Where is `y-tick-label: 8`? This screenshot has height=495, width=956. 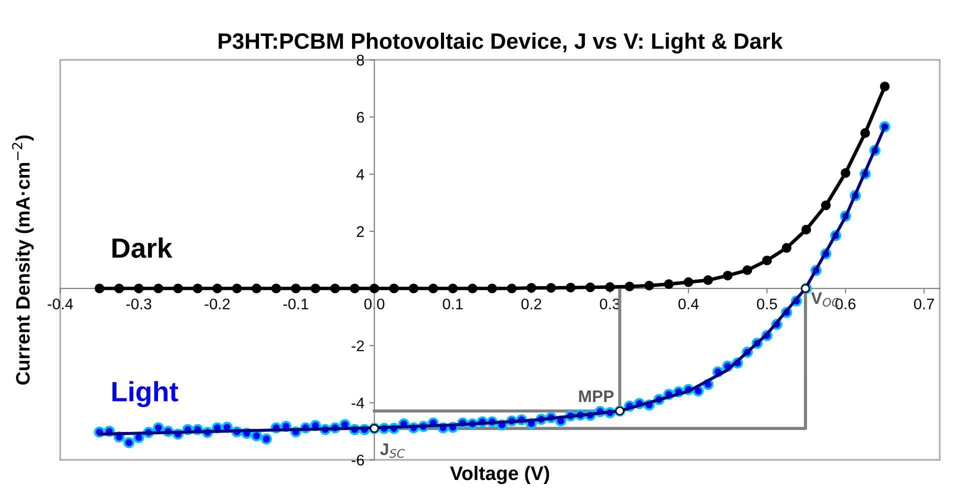 y-tick-label: 8 is located at coordinates (360, 60).